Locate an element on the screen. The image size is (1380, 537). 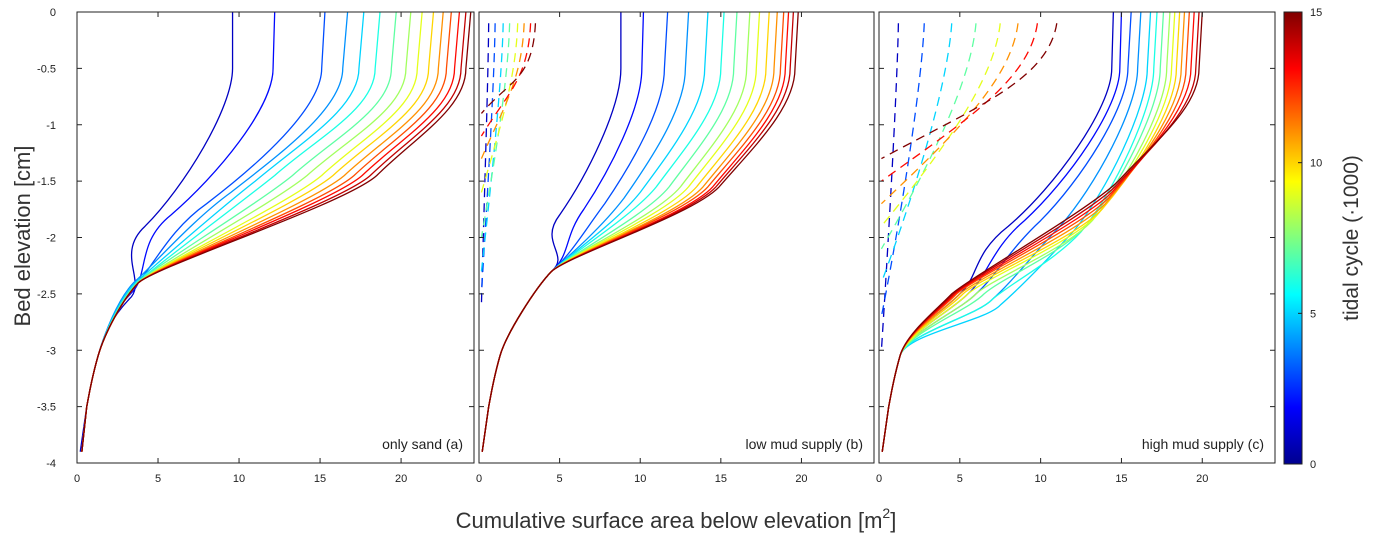
panel-label: only sand (a) is located at coordinates (422, 444).